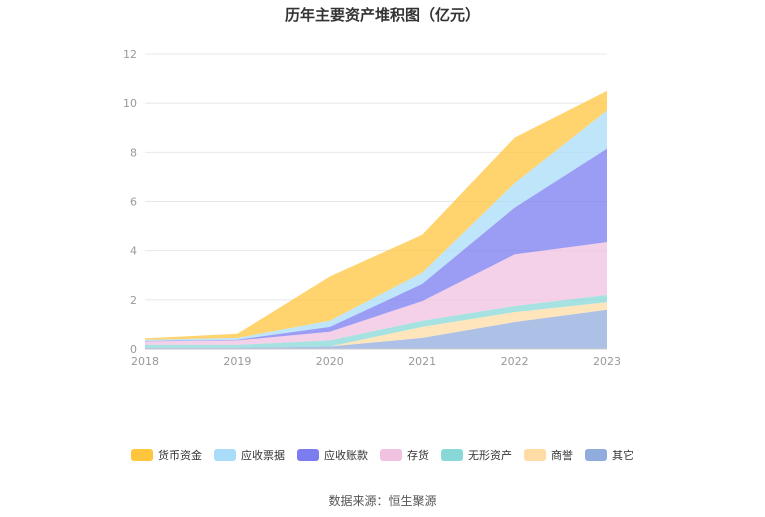 The height and width of the screenshot is (517, 765). What do you see at coordinates (490, 455) in the screenshot?
I see `legend-label: 无形资产` at bounding box center [490, 455].